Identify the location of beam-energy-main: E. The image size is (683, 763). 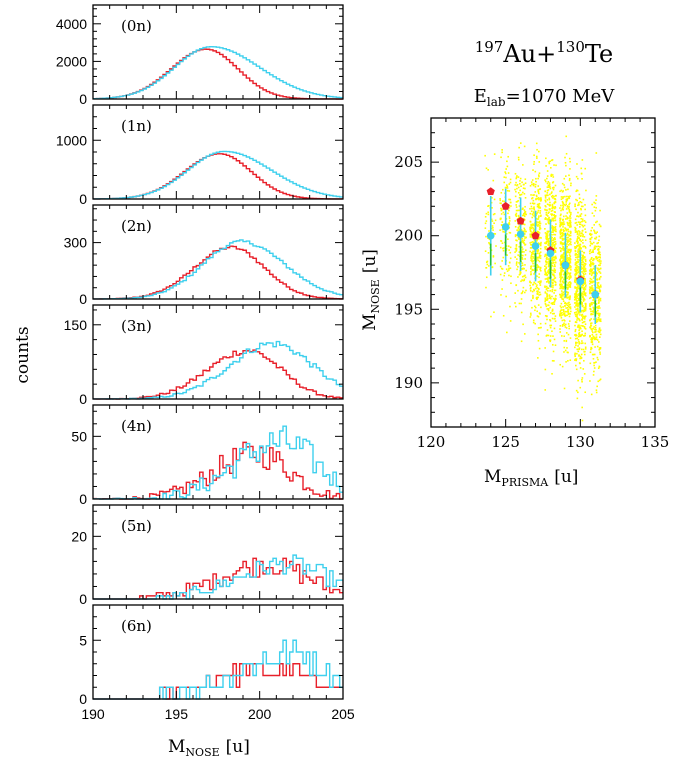
(480, 96).